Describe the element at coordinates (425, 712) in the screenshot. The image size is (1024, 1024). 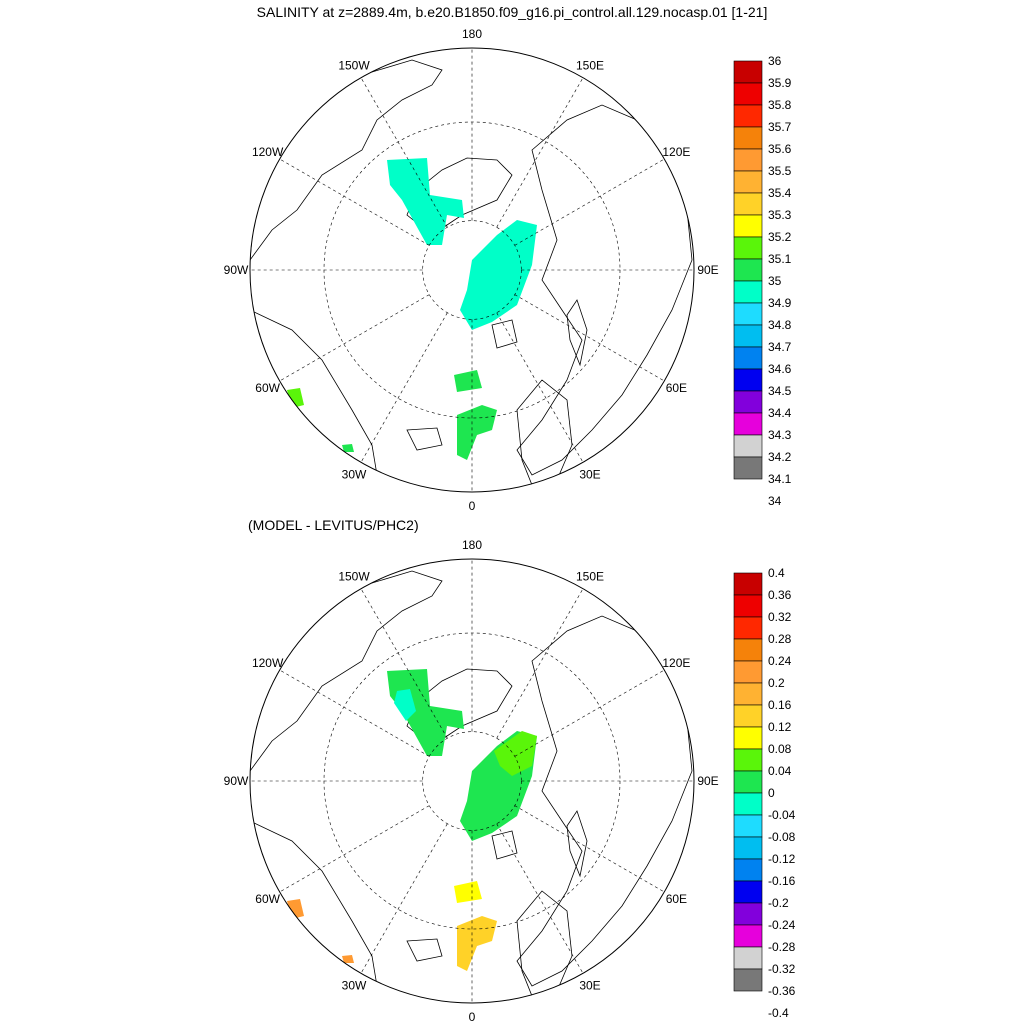
I see `data-region: Canada Basin: 0-0.04` at that location.